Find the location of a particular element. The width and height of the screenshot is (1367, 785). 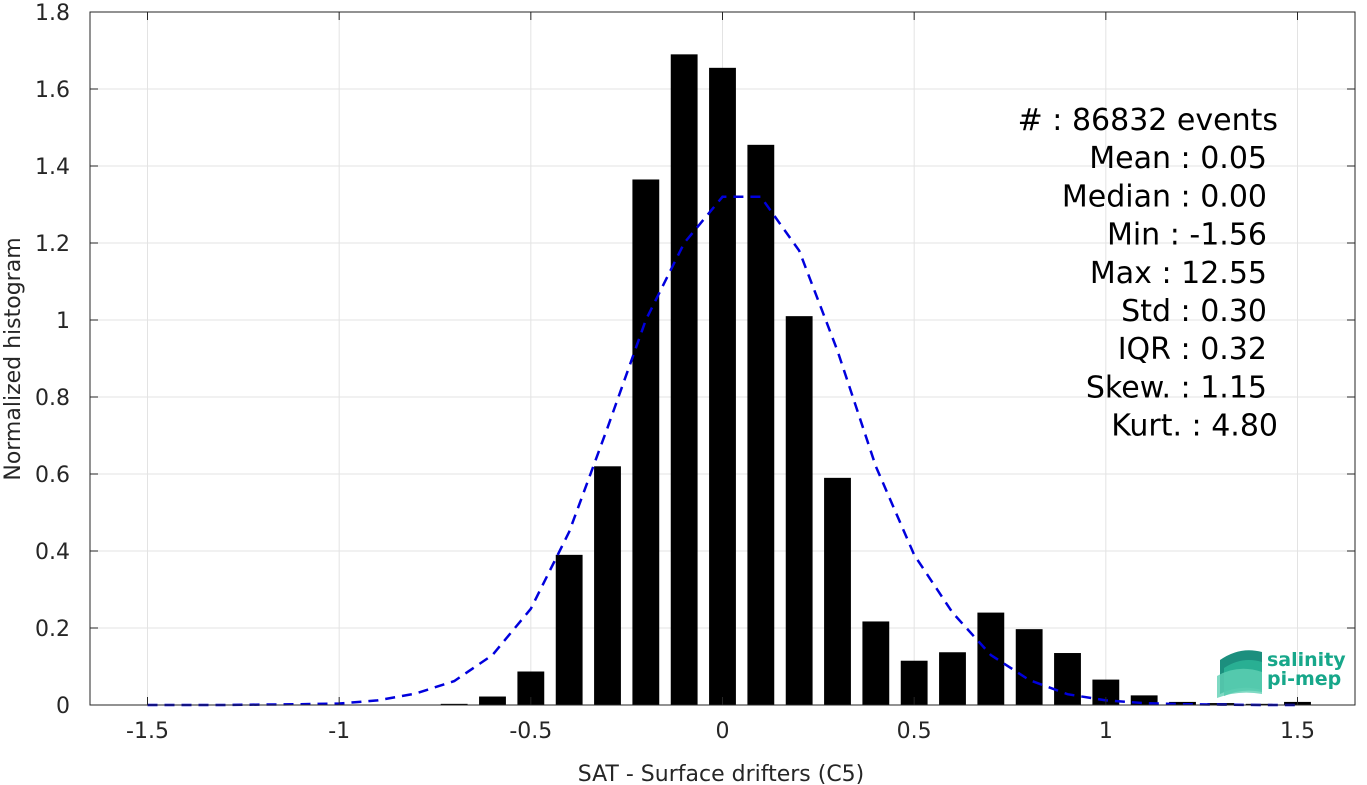

y-tick-label-8: 1.6 is located at coordinates (52, 90).